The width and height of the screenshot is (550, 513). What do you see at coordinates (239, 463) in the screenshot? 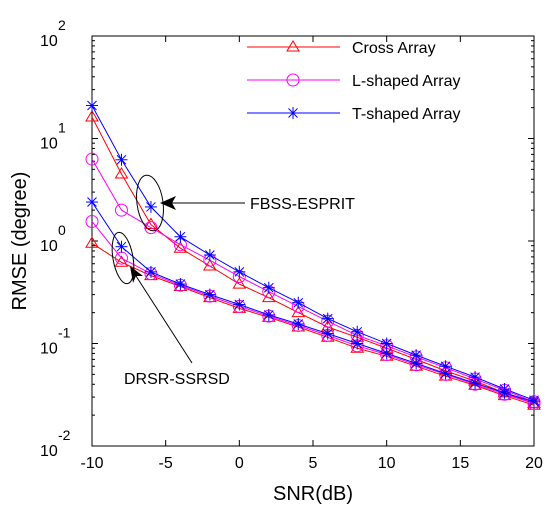
I see `x-tick-label: 0` at bounding box center [239, 463].